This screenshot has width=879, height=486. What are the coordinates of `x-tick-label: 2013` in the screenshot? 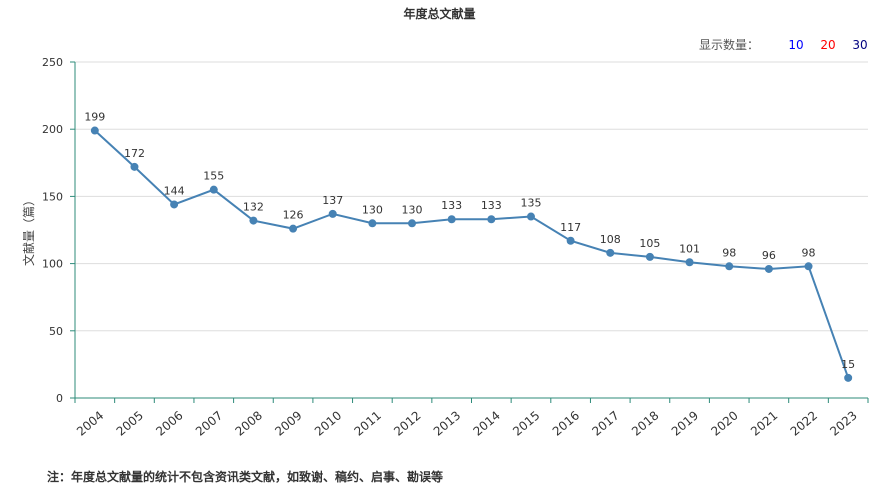 It's located at (447, 423).